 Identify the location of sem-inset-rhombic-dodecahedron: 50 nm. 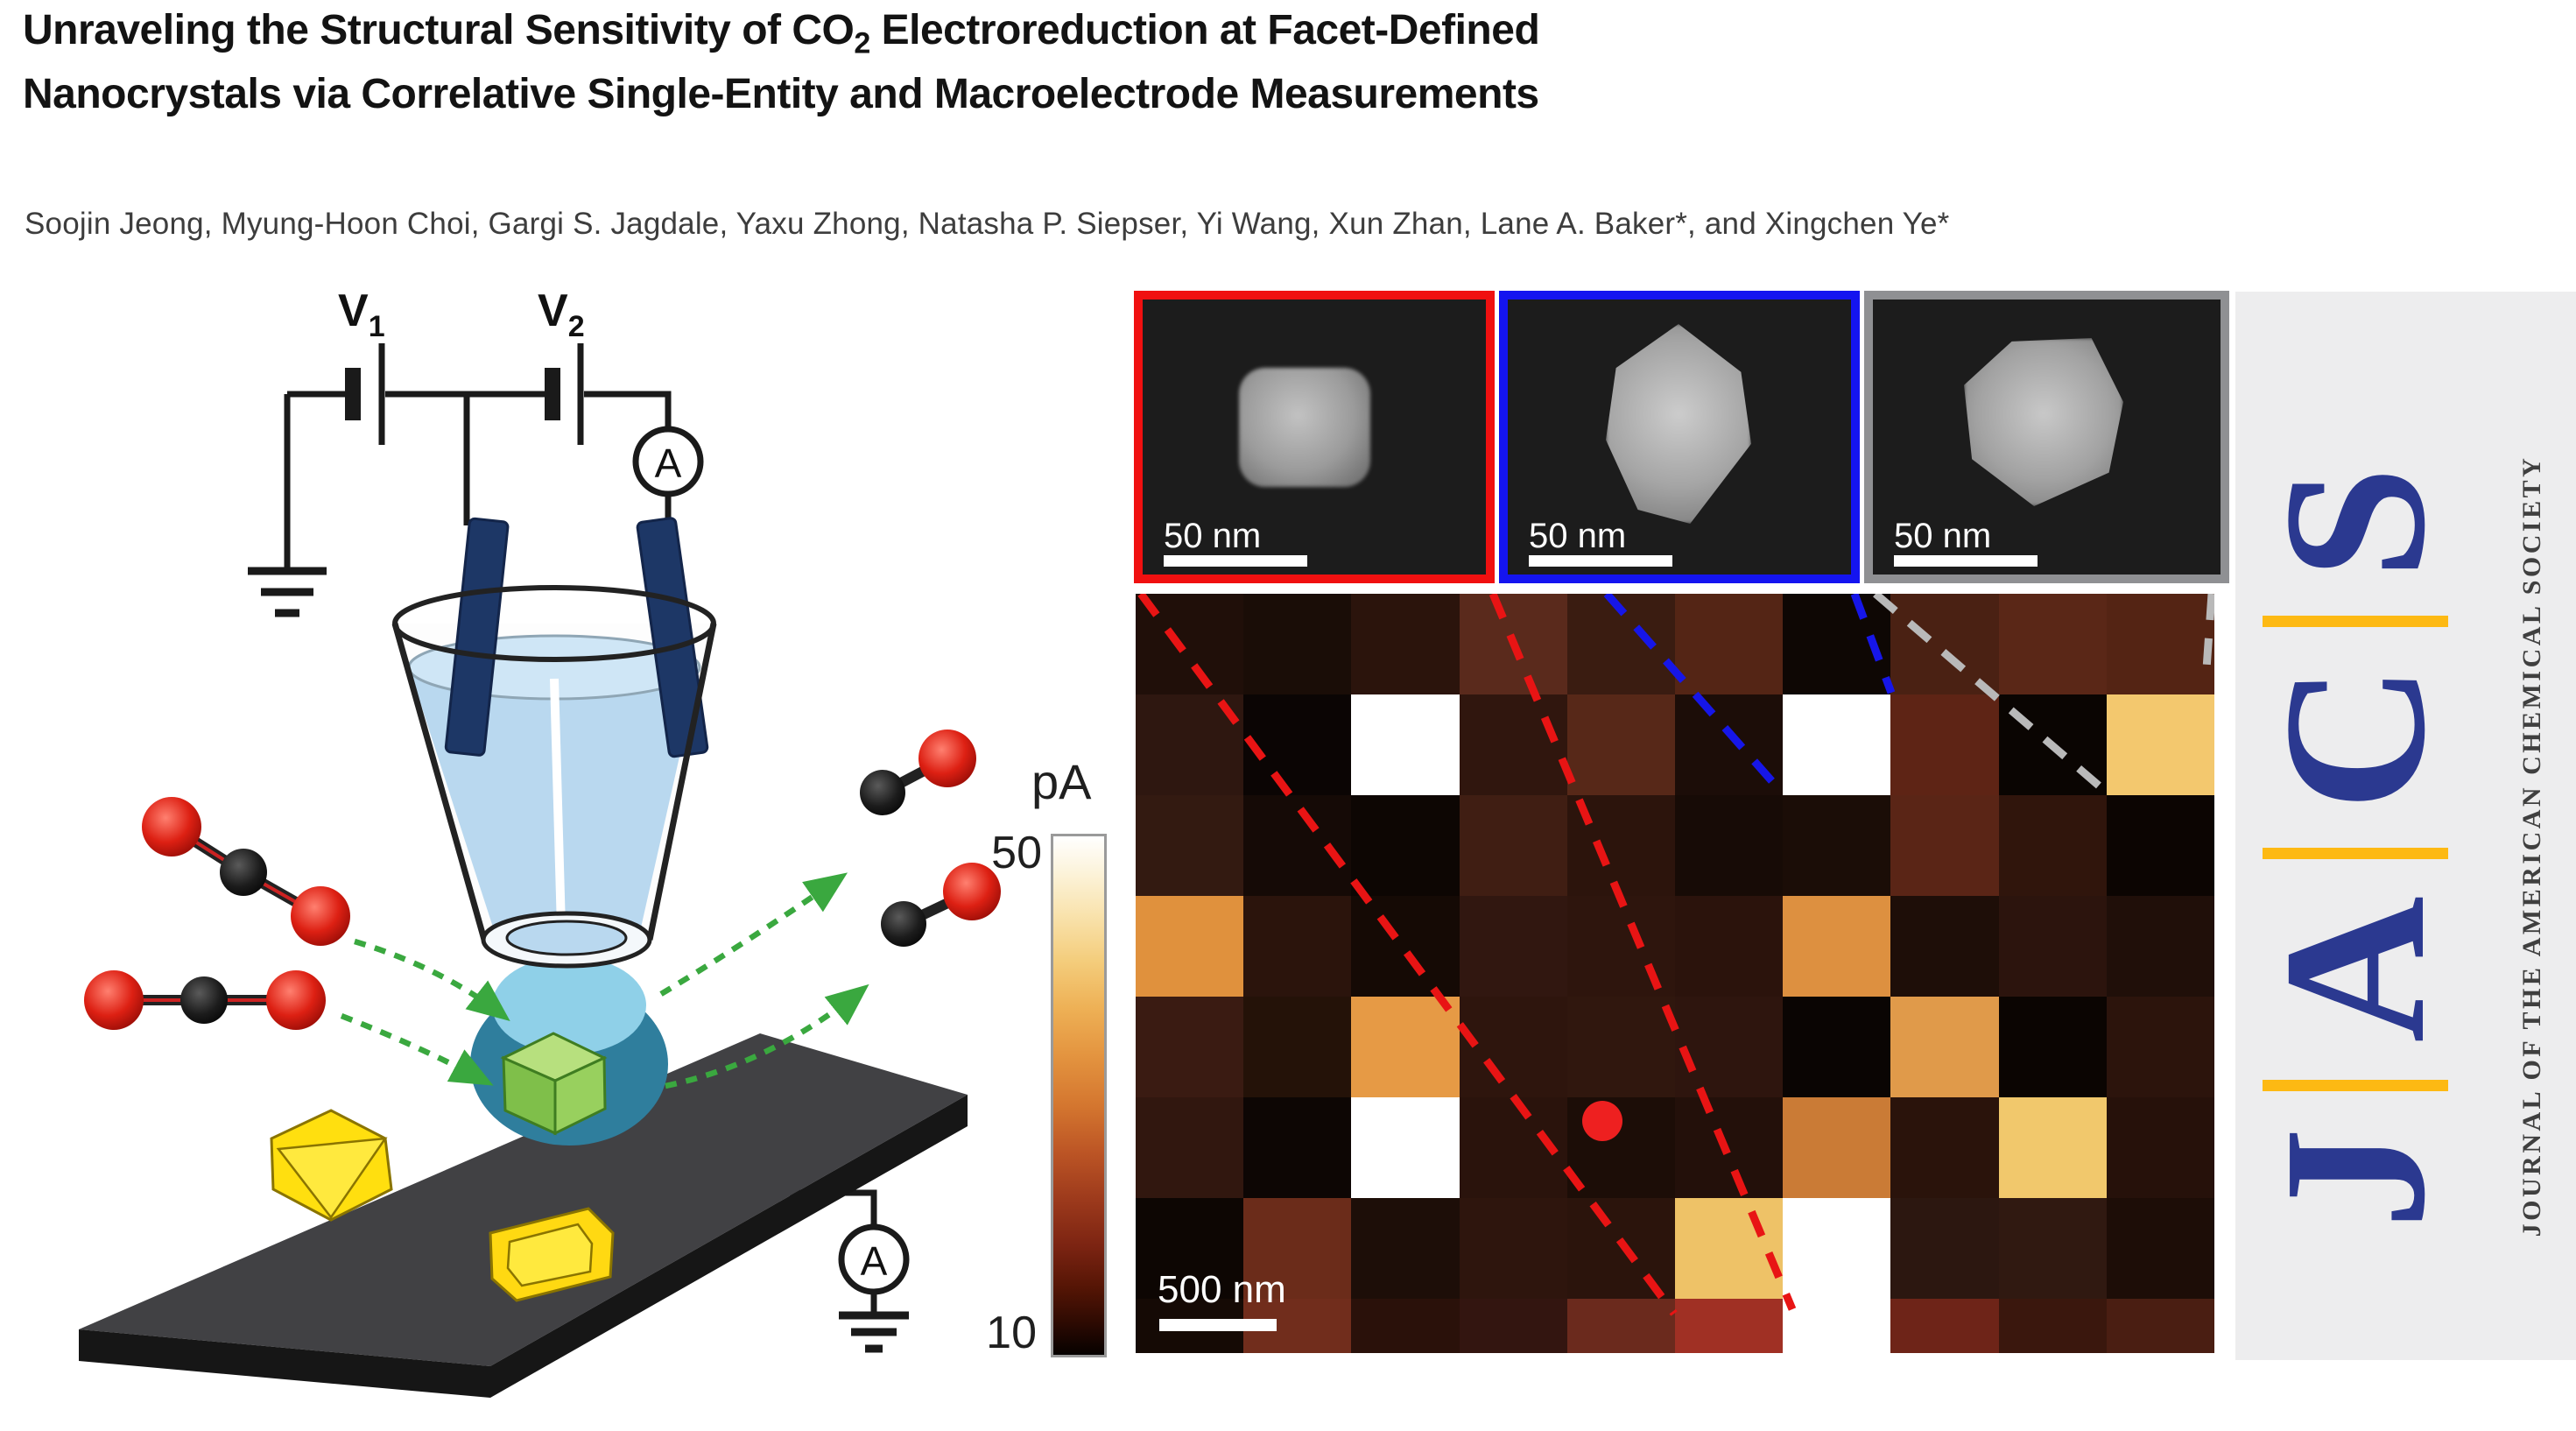
(1679, 437).